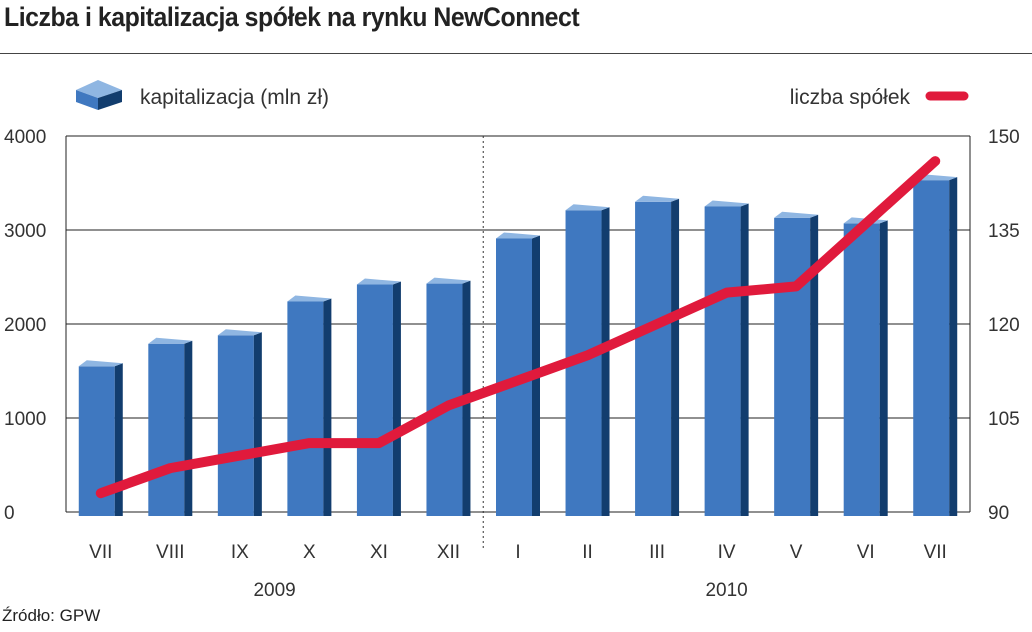 The height and width of the screenshot is (632, 1032). What do you see at coordinates (998, 513) in the screenshot?
I see `y-right-tick-label: 90` at bounding box center [998, 513].